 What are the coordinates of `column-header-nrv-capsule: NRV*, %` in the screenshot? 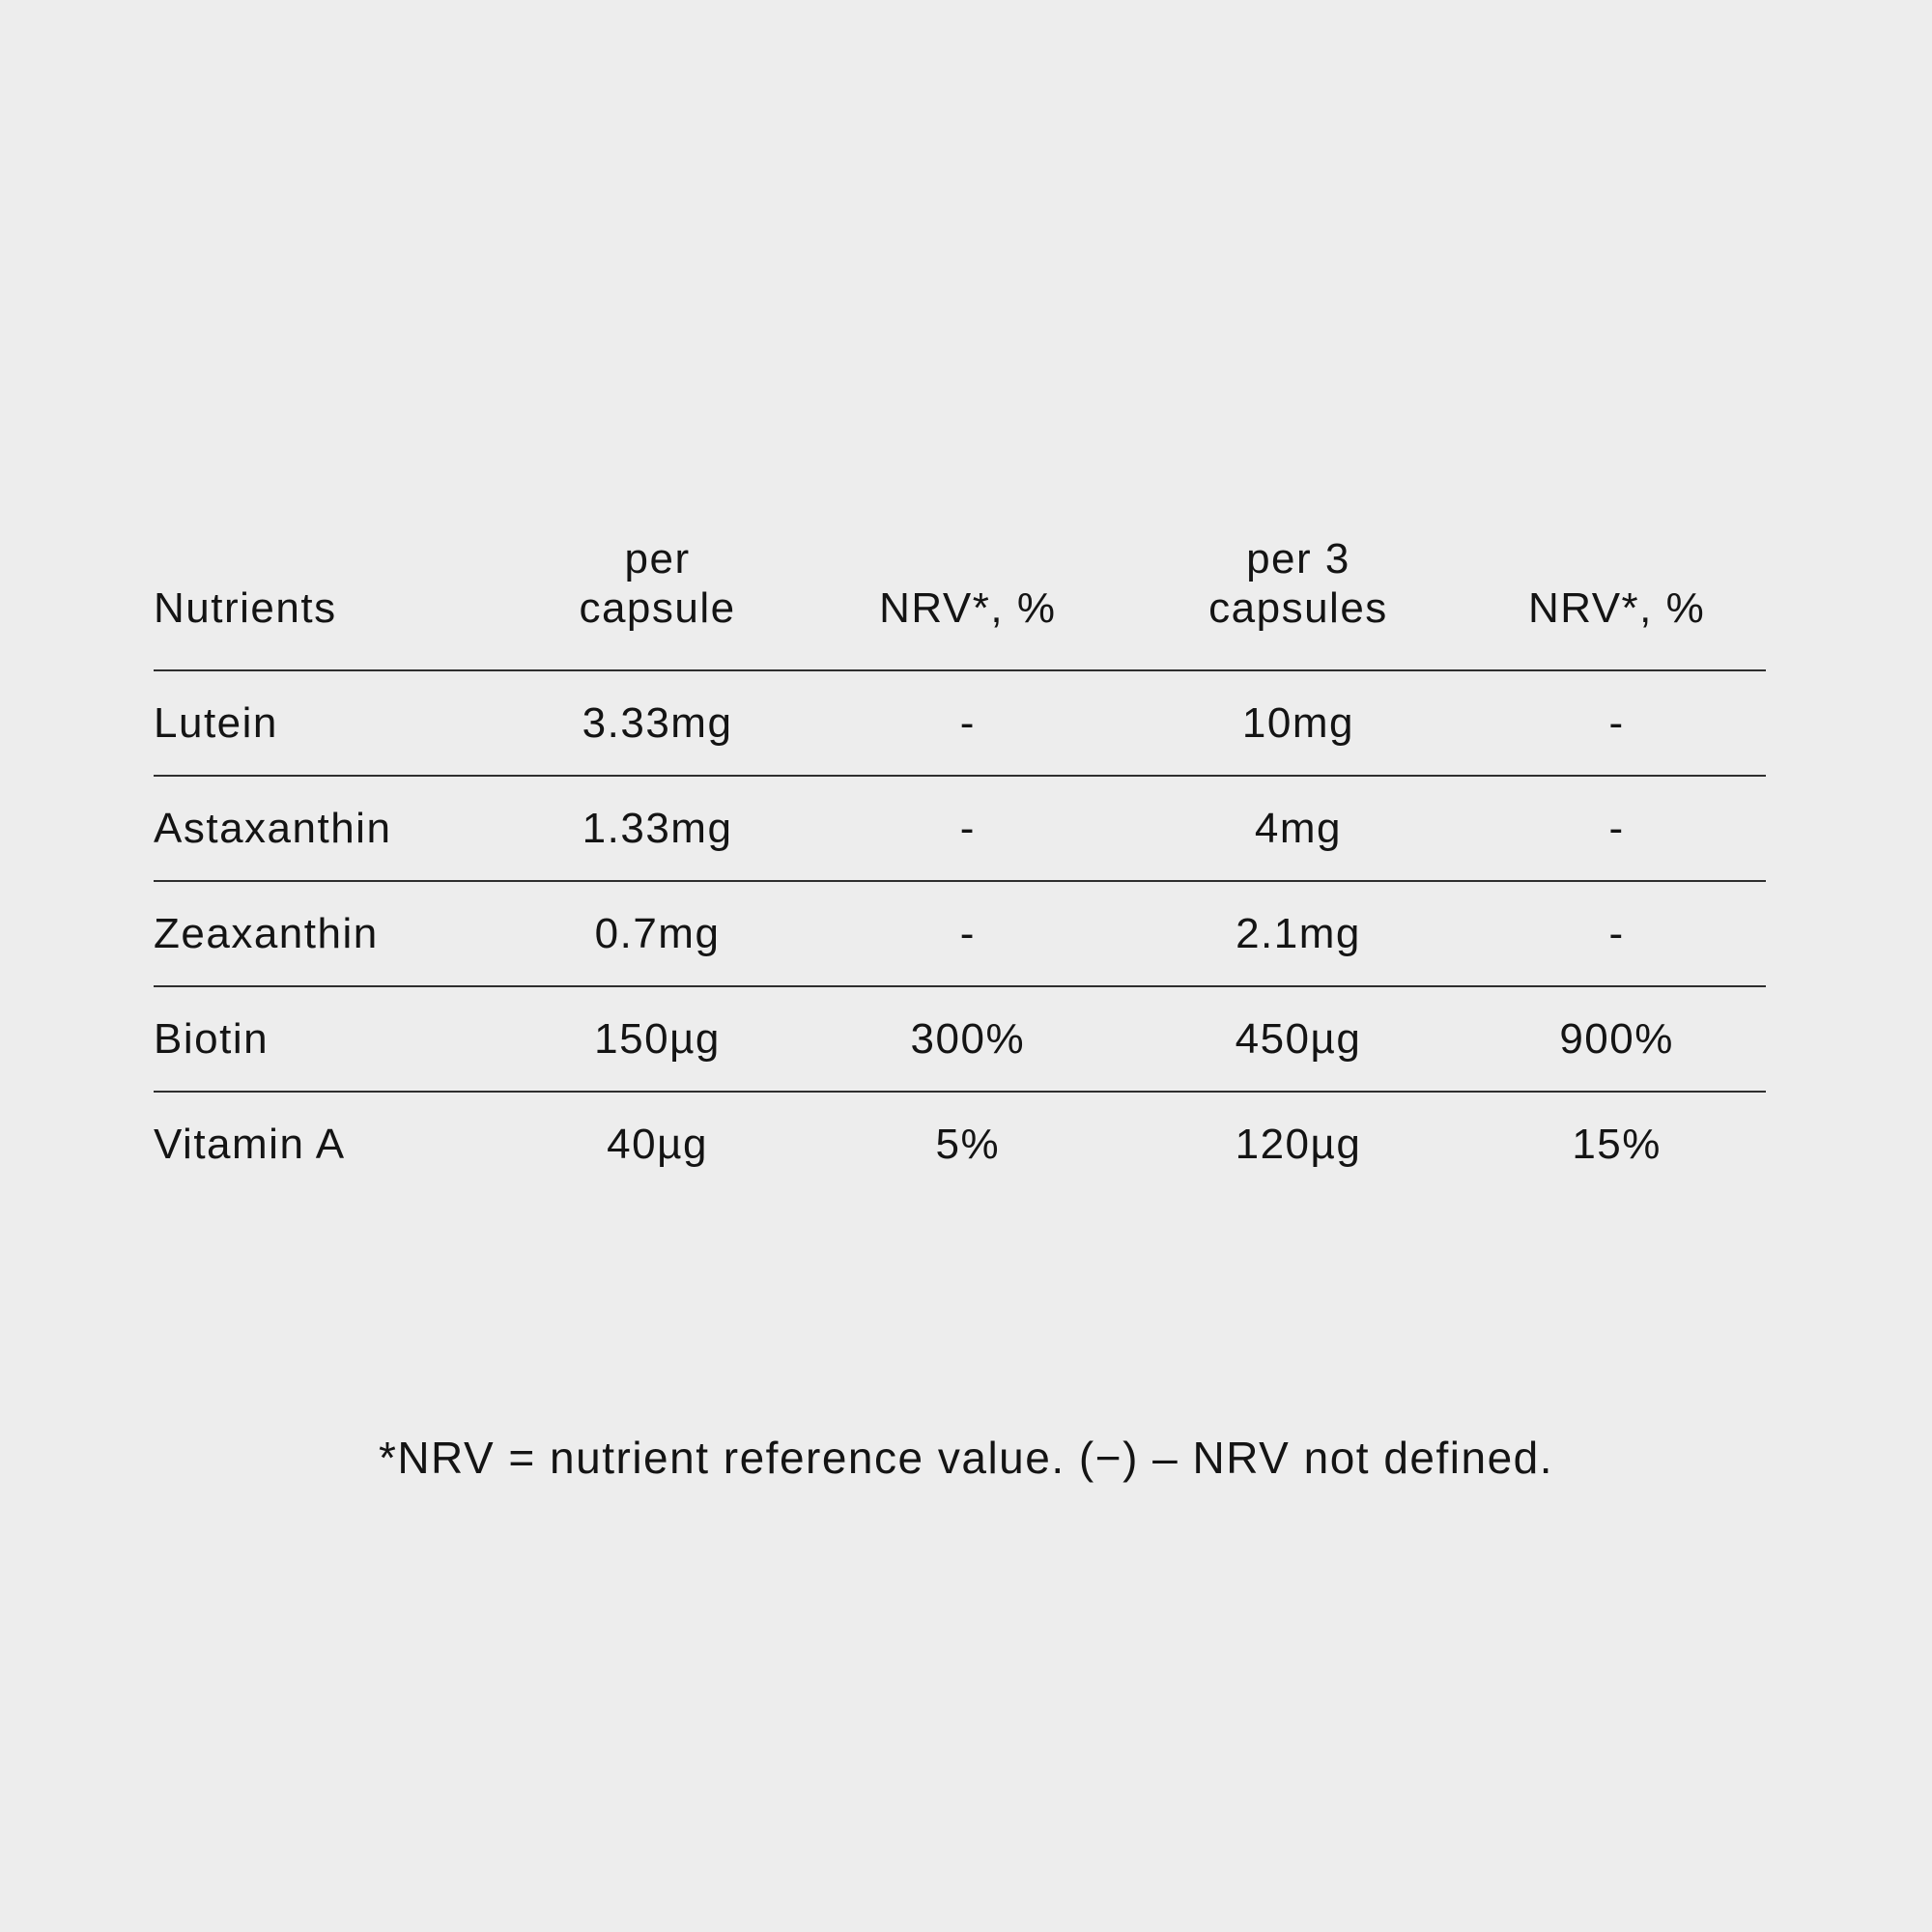 It's located at (967, 602).